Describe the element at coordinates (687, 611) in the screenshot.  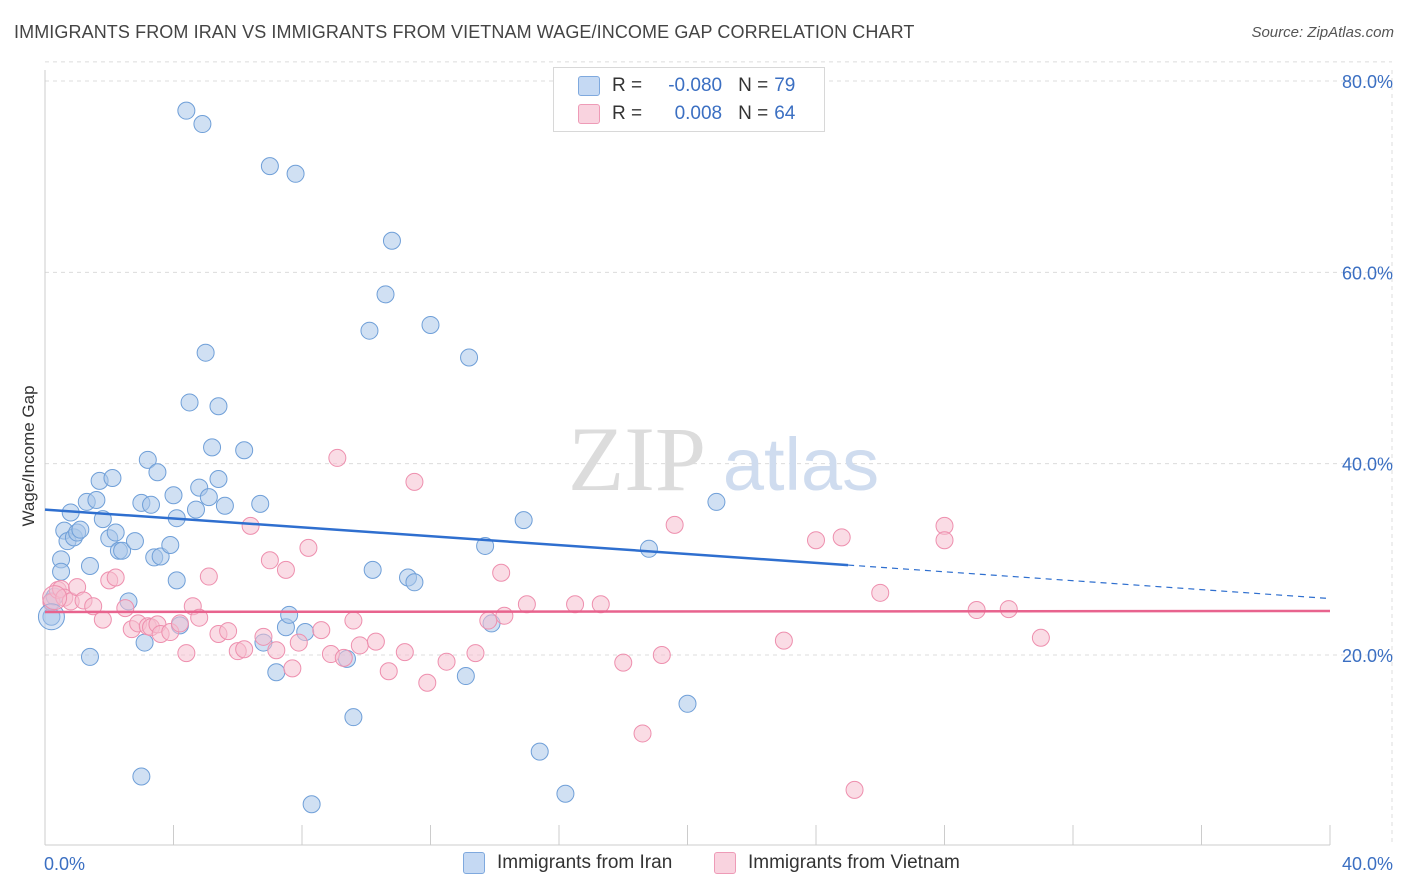
I see `trend-line-vietnam` at that location.